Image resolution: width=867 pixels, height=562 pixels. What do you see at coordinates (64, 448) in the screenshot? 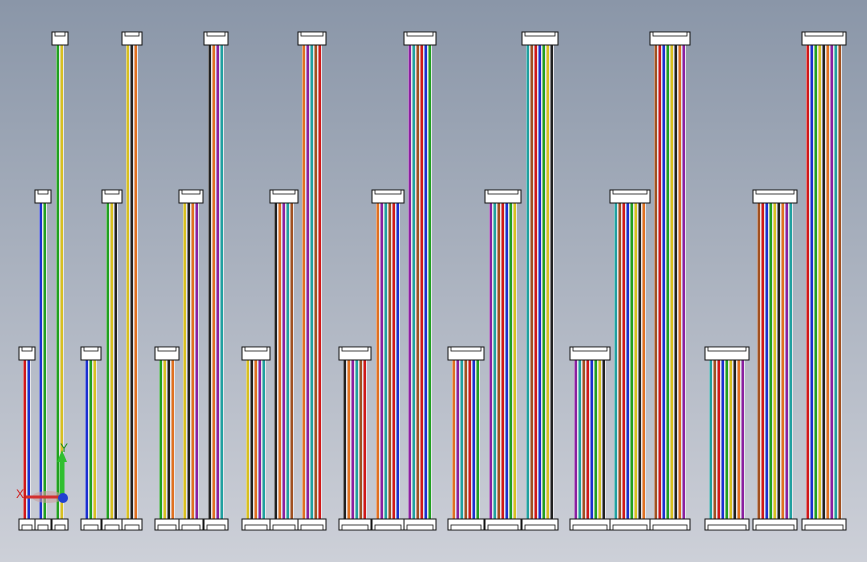
I see `y-axis-label: Y` at bounding box center [64, 448].